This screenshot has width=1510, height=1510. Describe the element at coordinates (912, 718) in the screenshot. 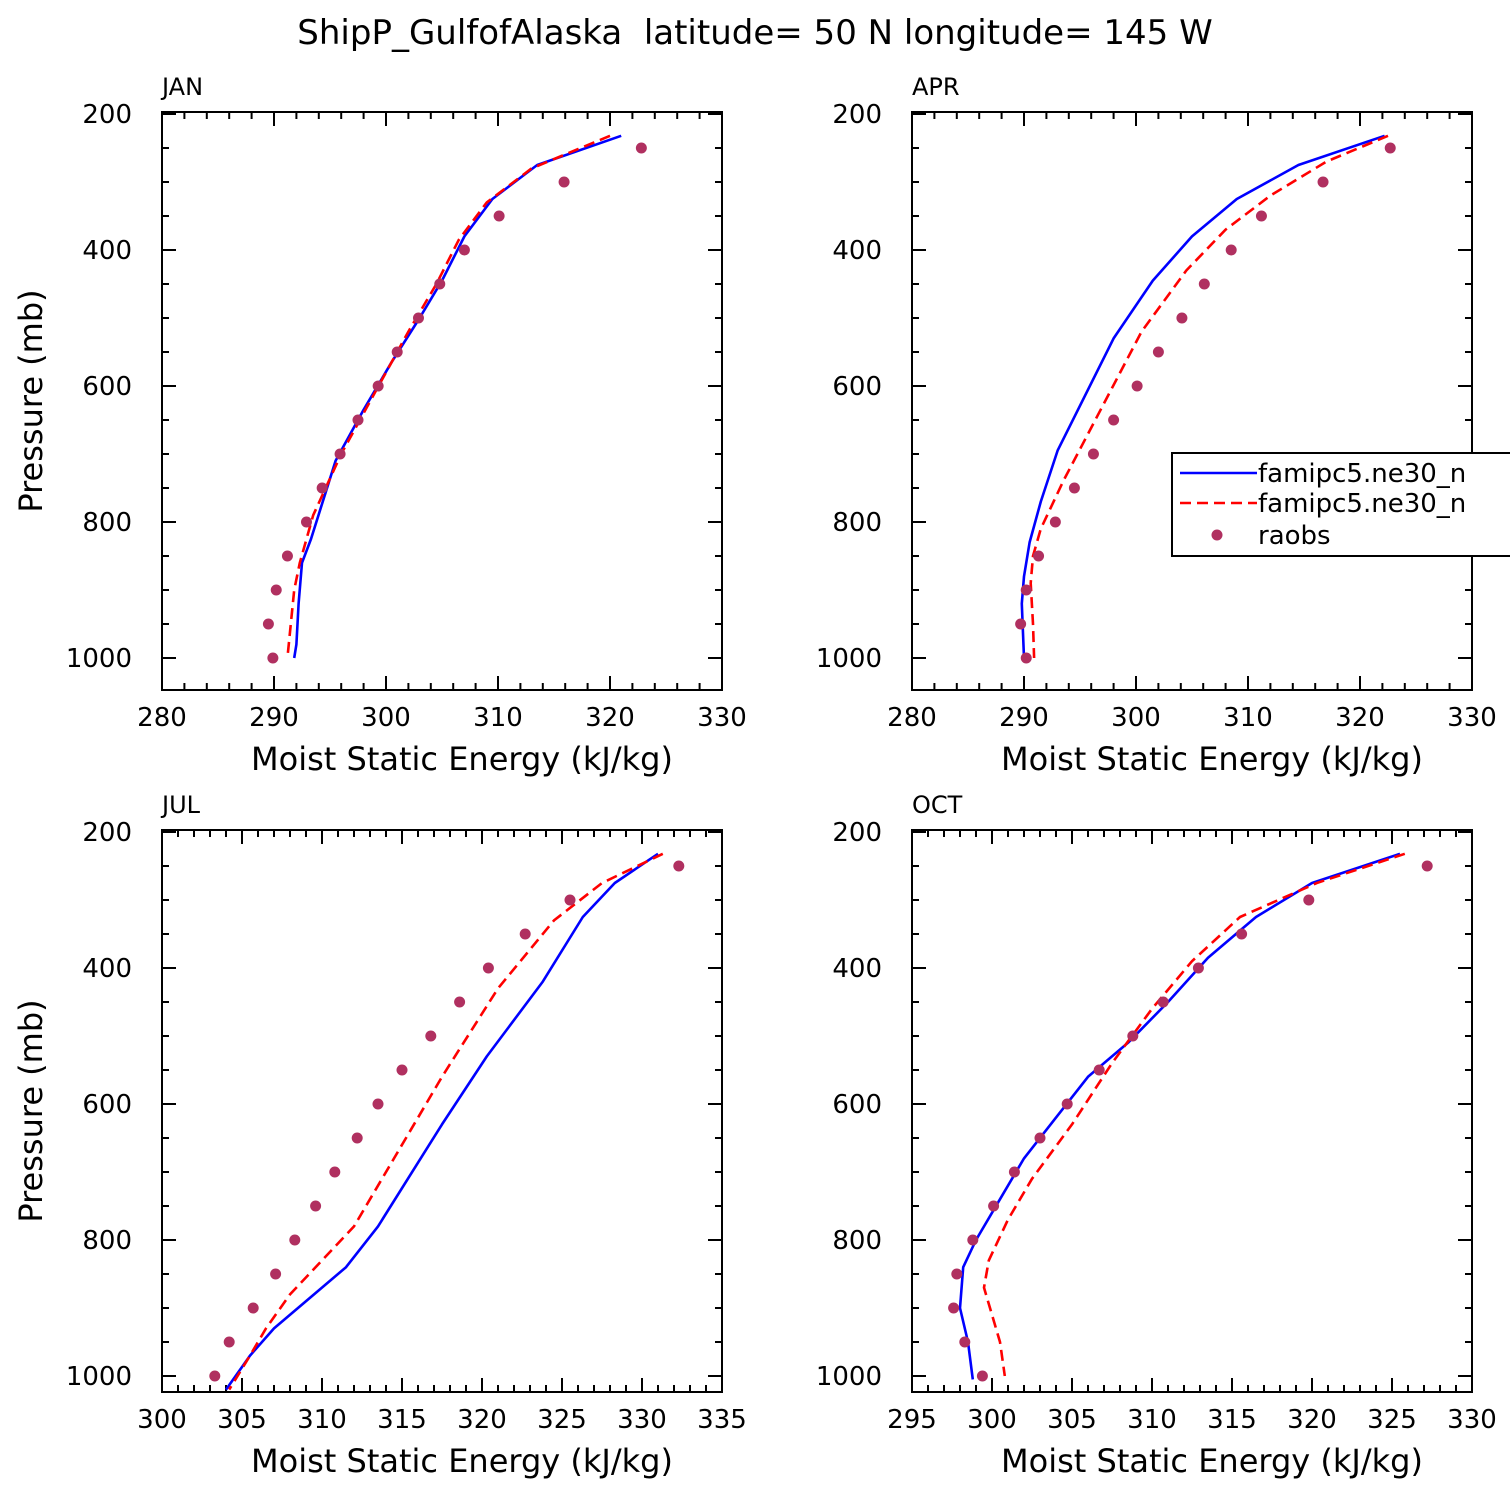

I see `x-tick-label: 280` at that location.